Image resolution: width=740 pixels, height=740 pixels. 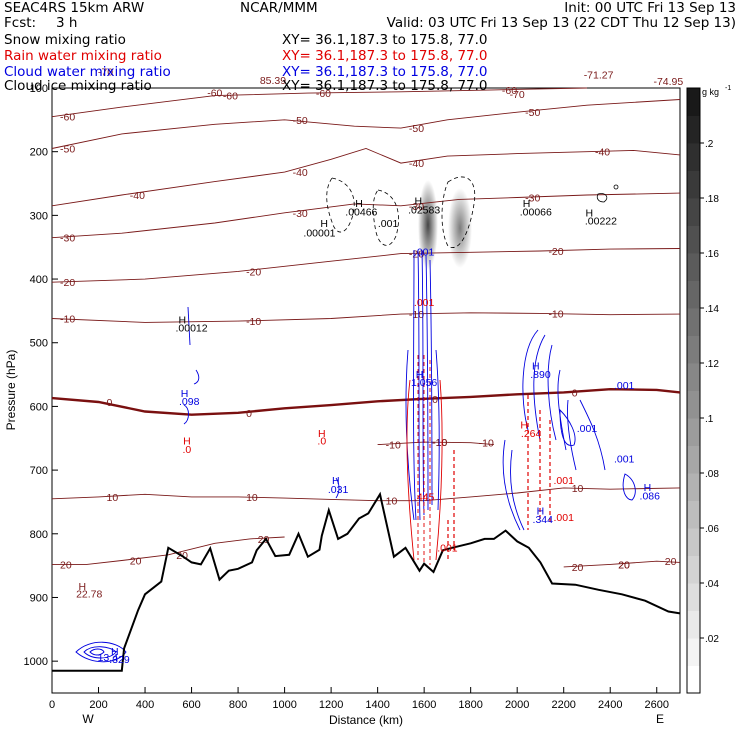 I want to click on contour-label: -71.27, so click(x=599, y=75).